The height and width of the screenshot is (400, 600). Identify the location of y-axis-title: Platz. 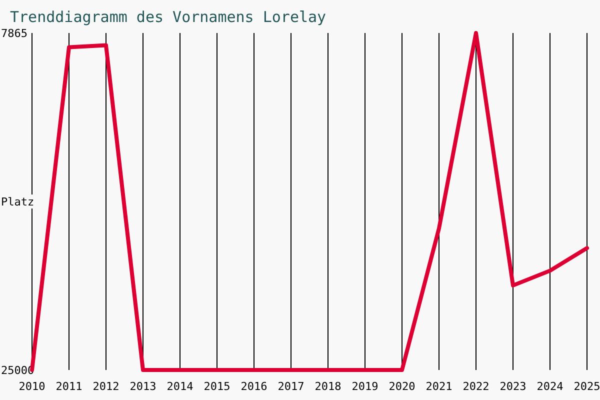
(17, 202).